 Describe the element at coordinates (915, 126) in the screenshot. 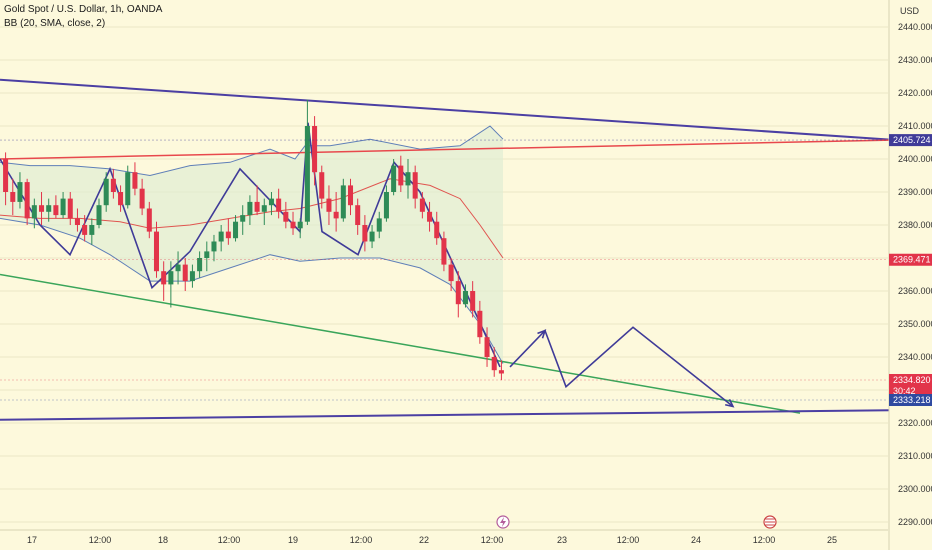

I see `y-tick-label: 2410.000` at that location.